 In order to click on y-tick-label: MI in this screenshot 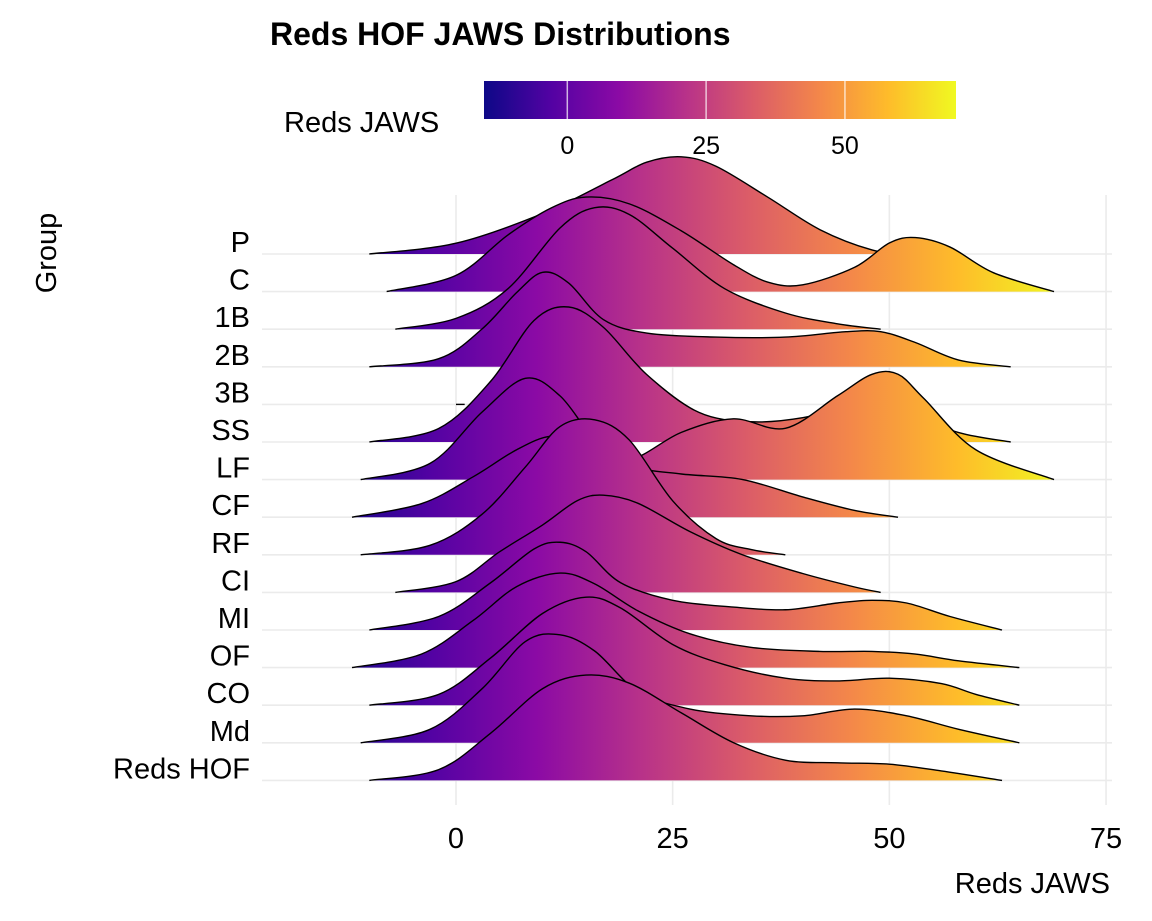, I will do `click(234, 619)`.